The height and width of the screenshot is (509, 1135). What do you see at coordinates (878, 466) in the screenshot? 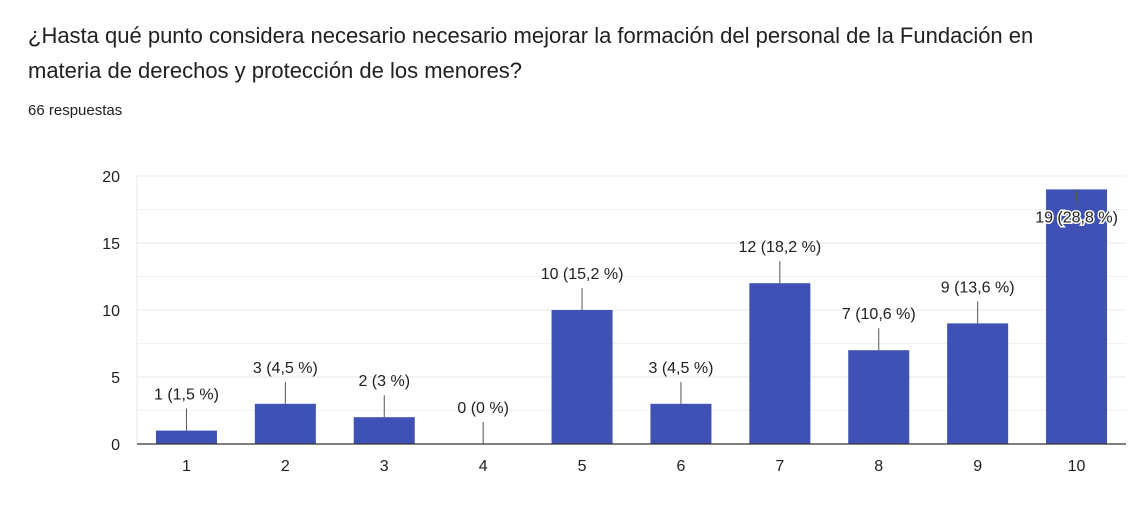
I see `x-tick-label: 8` at bounding box center [878, 466].